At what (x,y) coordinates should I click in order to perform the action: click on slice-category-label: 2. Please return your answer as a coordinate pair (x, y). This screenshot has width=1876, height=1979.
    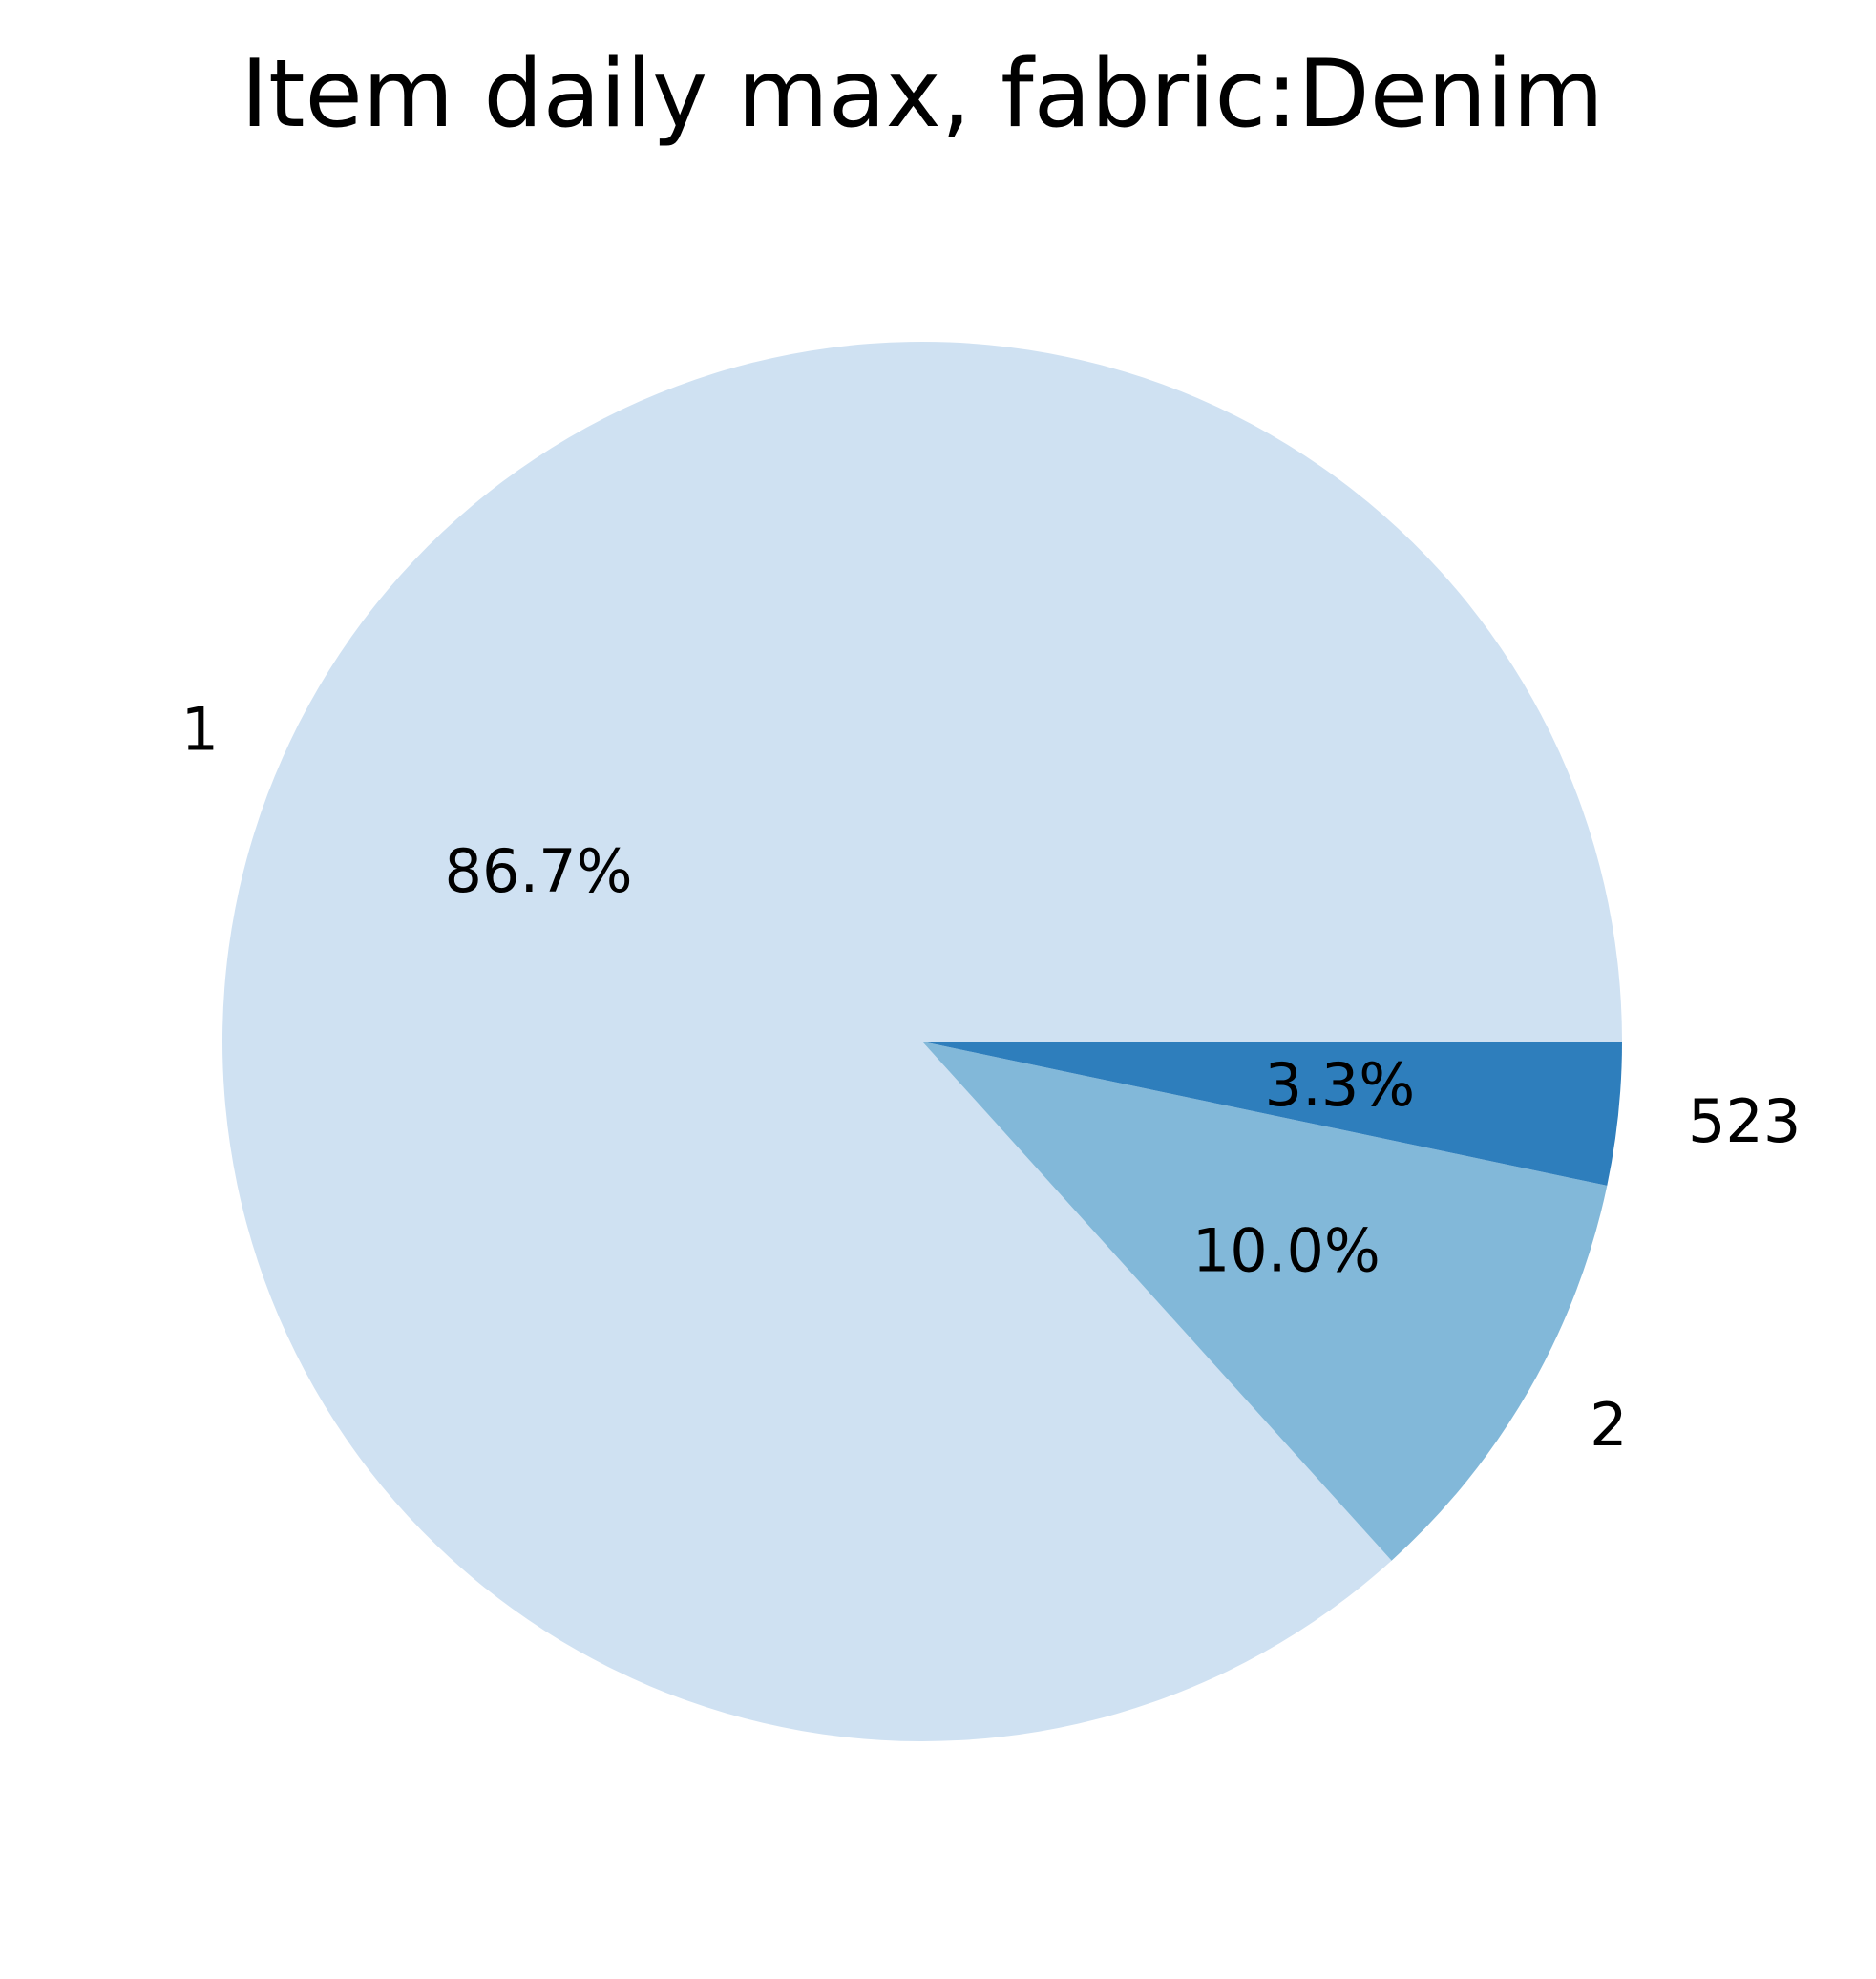
    Looking at the image, I should click on (1608, 1425).